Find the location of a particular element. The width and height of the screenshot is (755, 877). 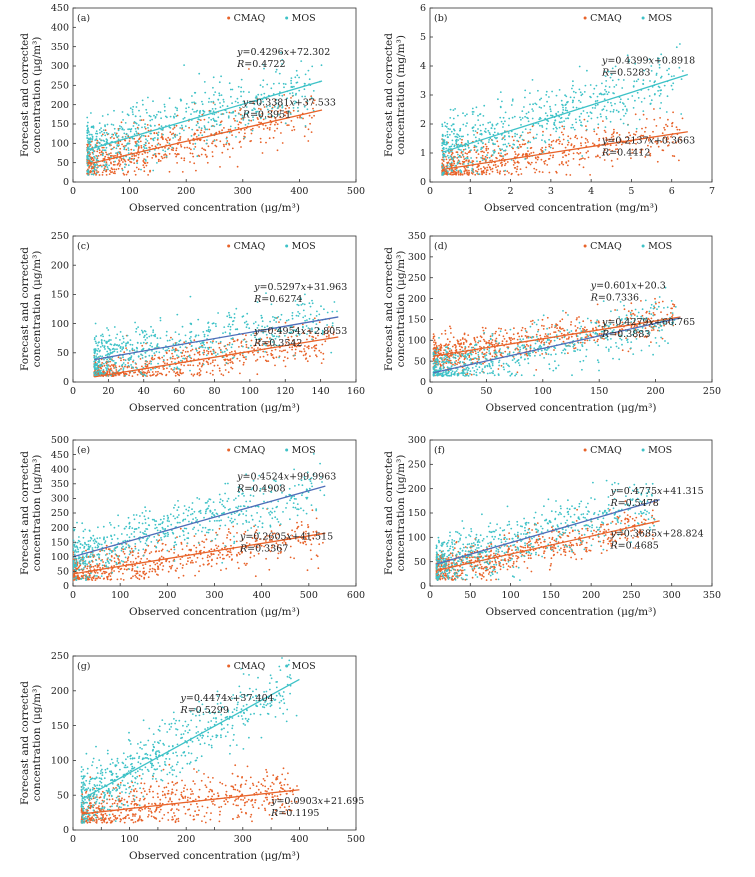

legend-cmaq-marker is located at coordinates (229, 18).